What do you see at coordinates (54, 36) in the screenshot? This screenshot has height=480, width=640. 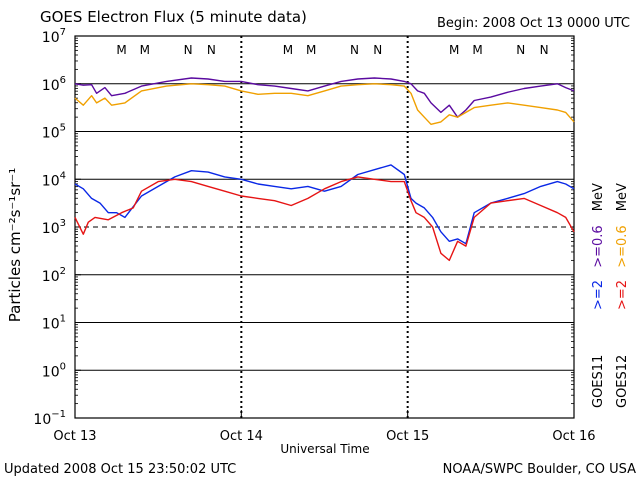 I see `y-tick-label: 10⁷` at bounding box center [54, 36].